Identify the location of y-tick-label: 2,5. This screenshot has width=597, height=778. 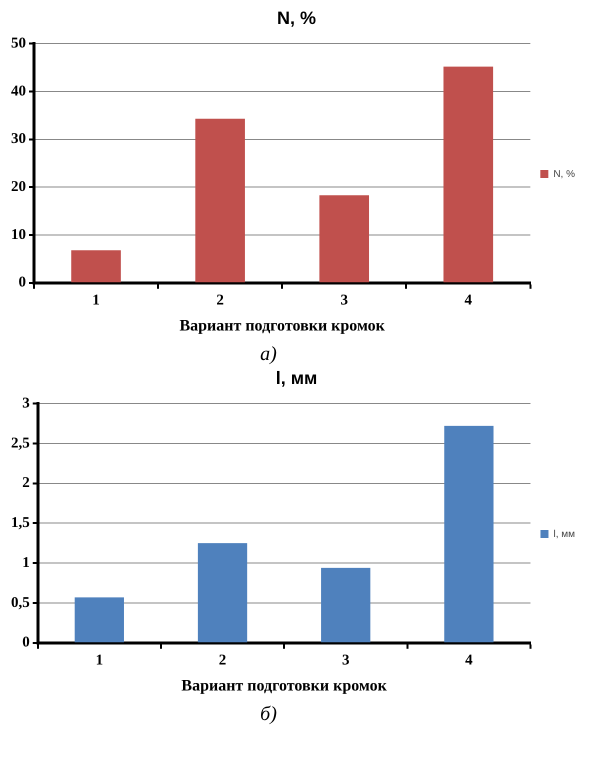
(20, 443).